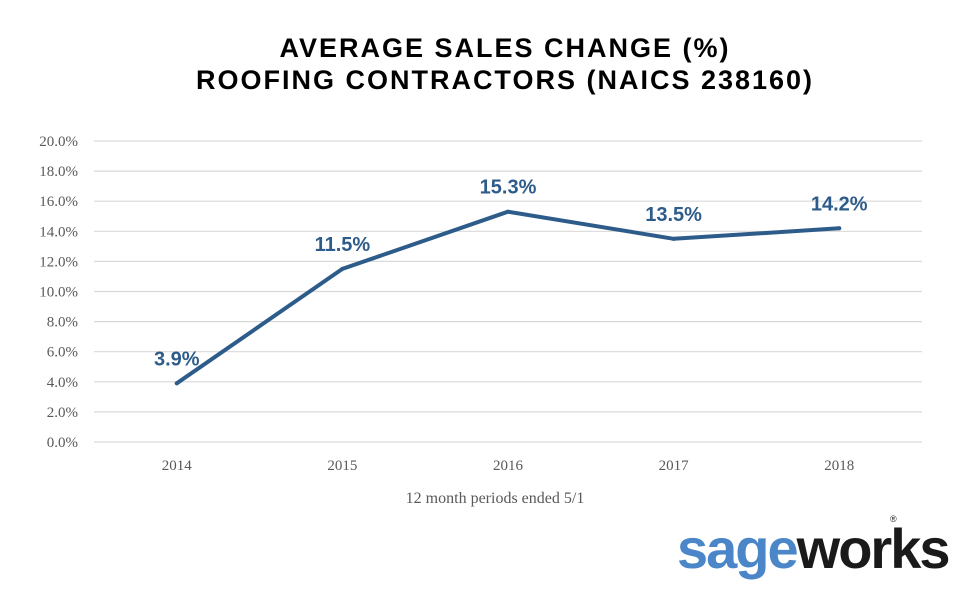 This screenshot has height=589, width=962. Describe the element at coordinates (674, 466) in the screenshot. I see `x-tick-label: 2017` at that location.